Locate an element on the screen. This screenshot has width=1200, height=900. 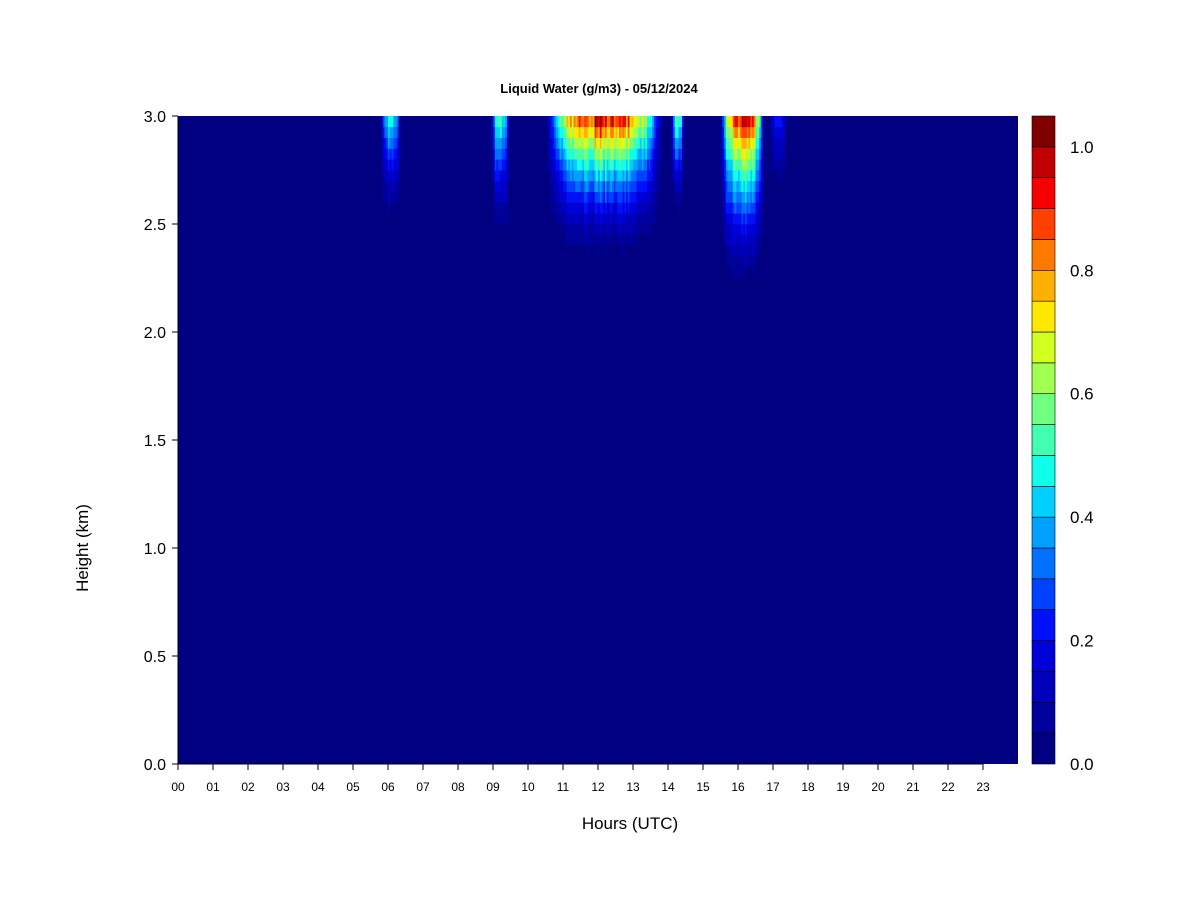
y-tick-label: 2.0 is located at coordinates (155, 333).